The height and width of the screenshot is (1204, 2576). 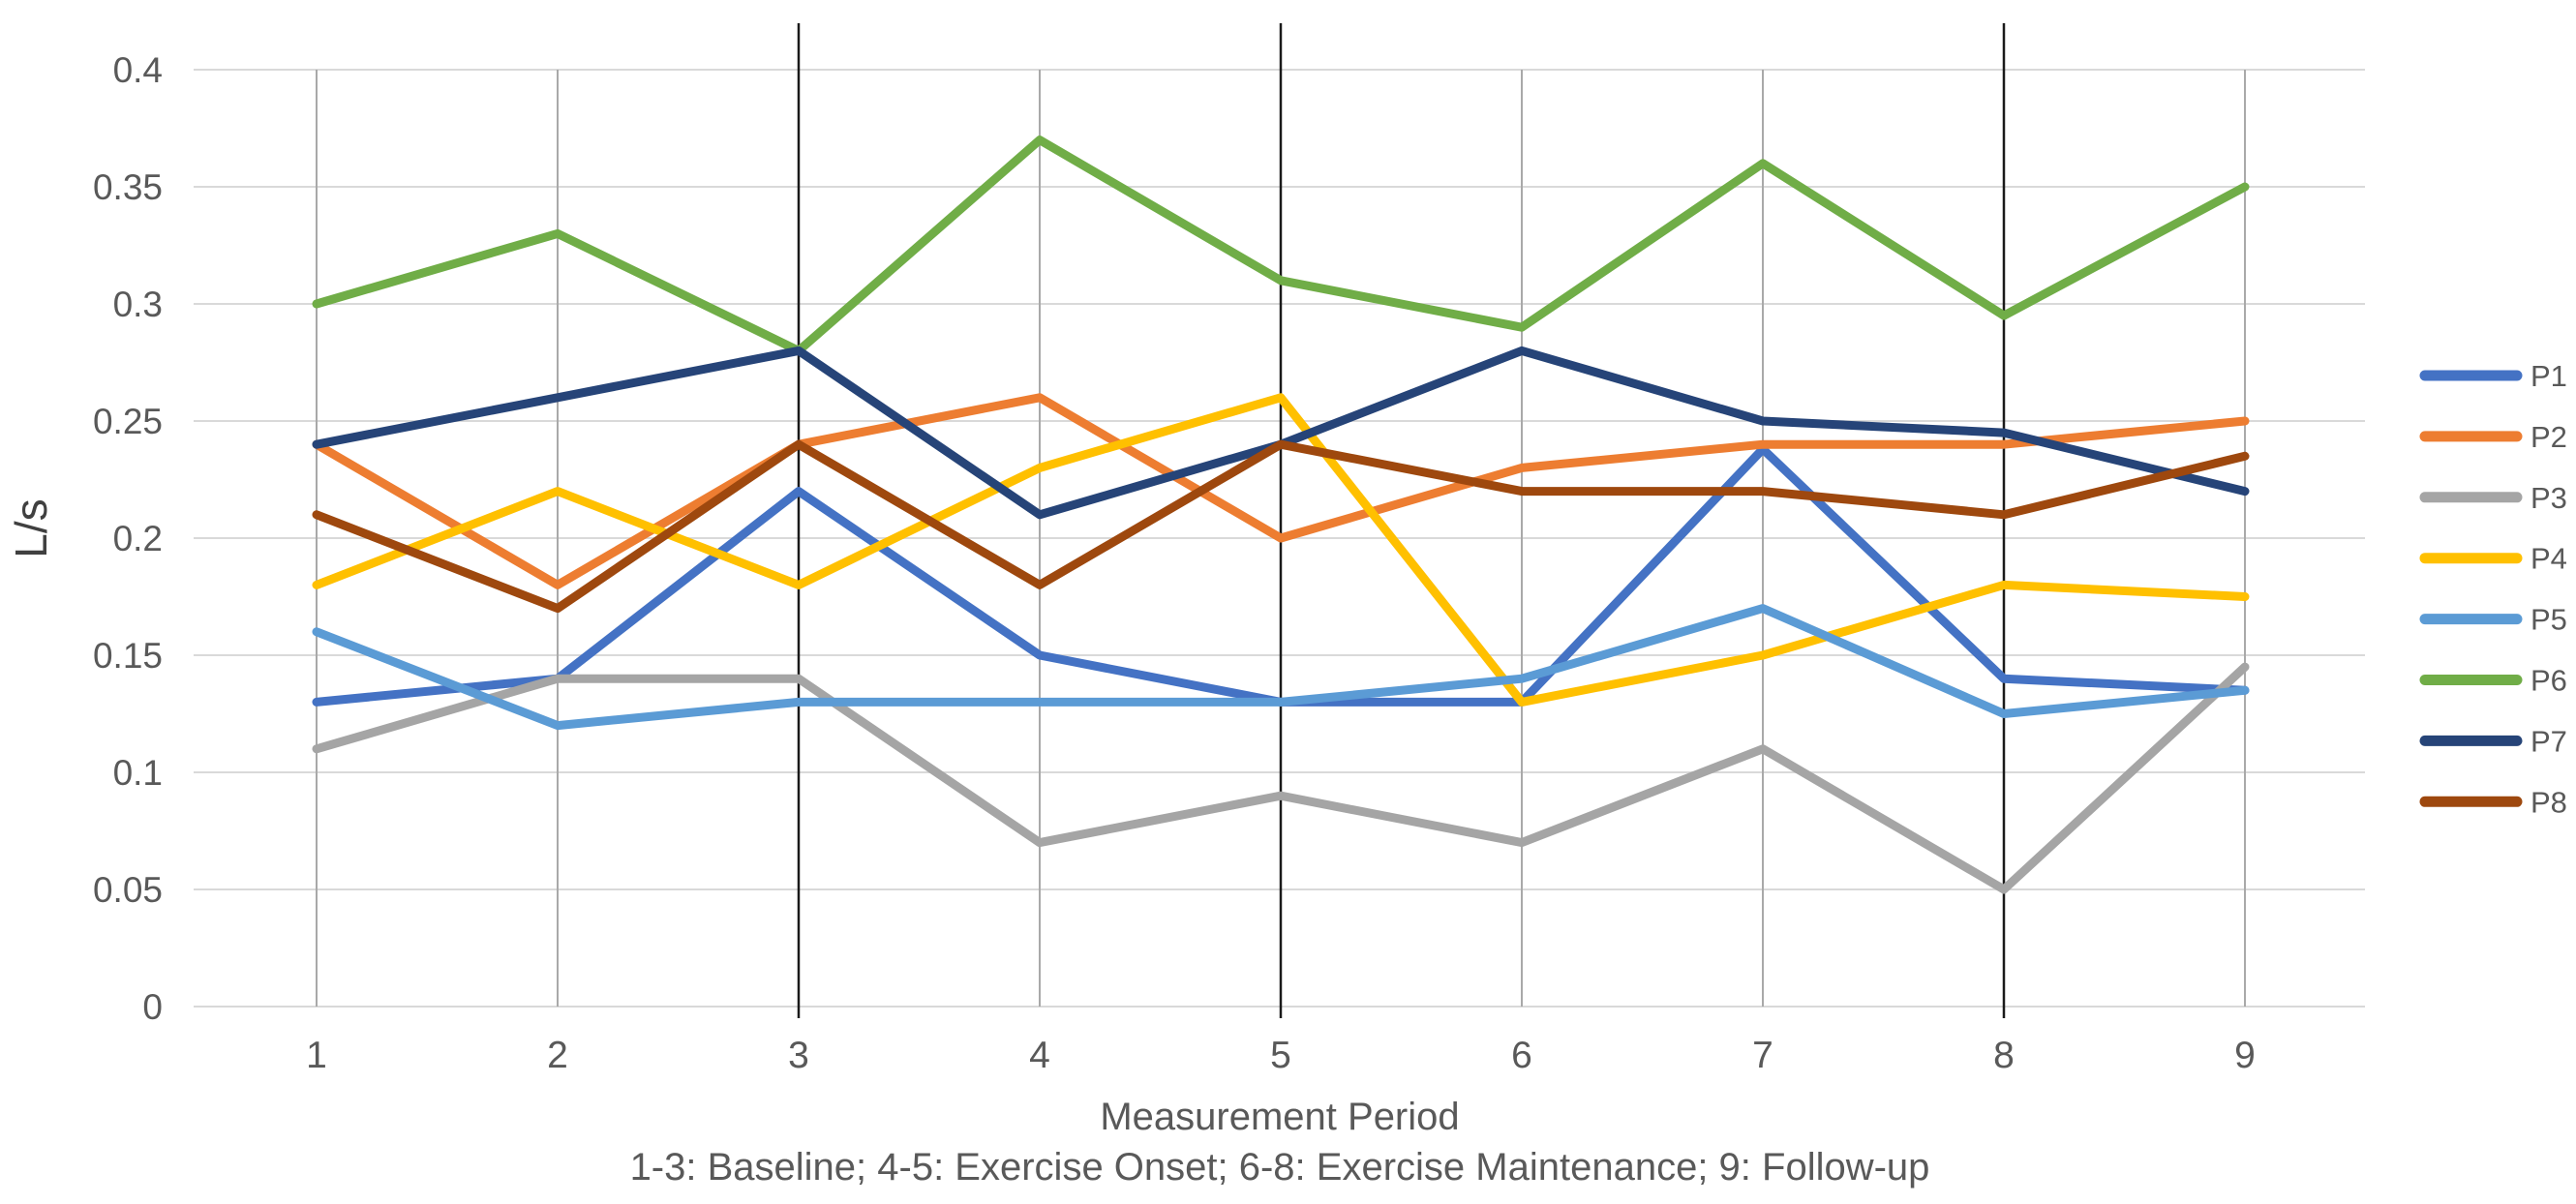 What do you see at coordinates (2549, 559) in the screenshot?
I see `legend-label-P4: P4` at bounding box center [2549, 559].